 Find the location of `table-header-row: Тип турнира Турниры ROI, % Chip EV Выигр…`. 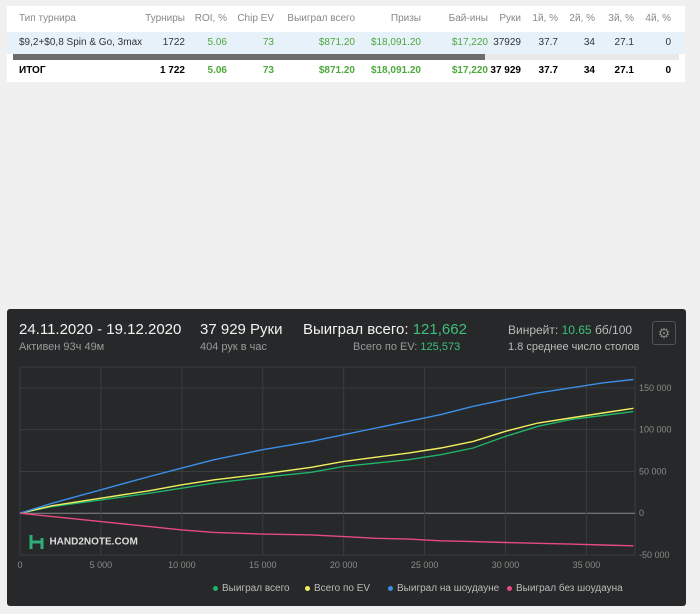

table-header-row: Тип турнира Турниры ROI, % Chip EV Выигр… is located at coordinates (346, 19).